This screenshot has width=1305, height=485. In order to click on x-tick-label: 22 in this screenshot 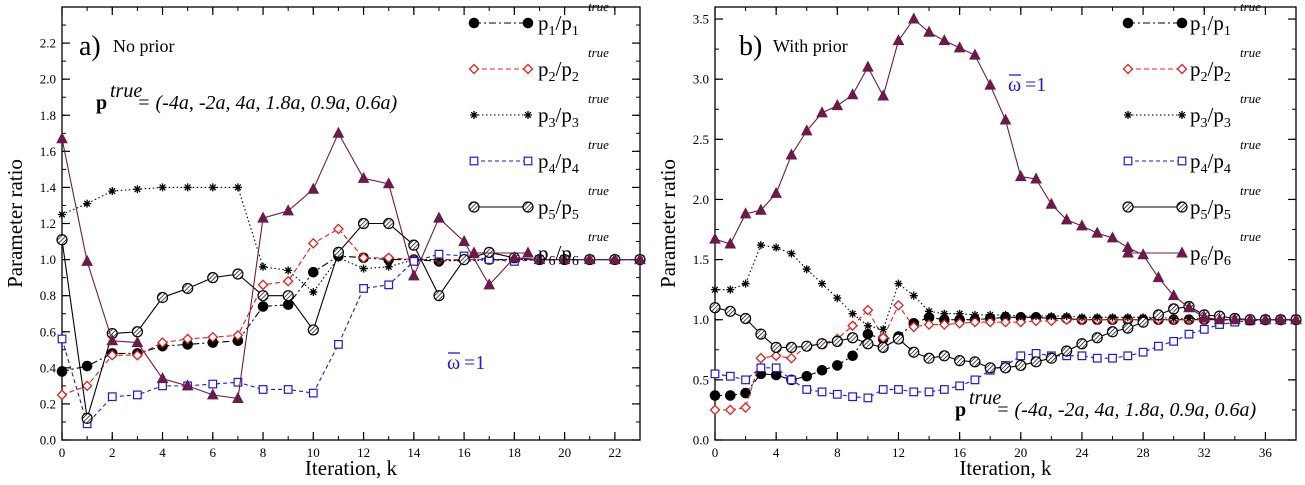, I will do `click(614, 452)`.